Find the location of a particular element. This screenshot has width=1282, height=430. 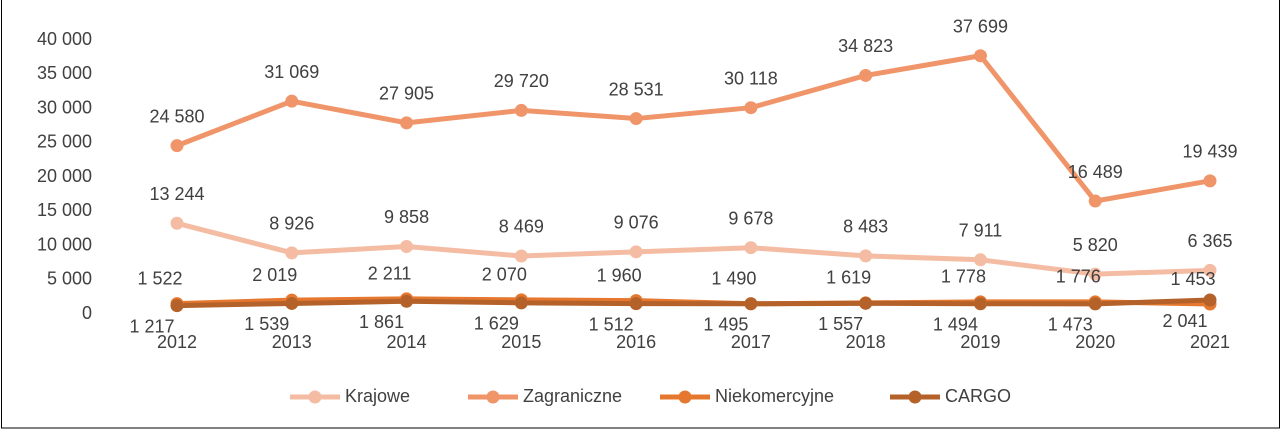

legend-label: Zagraniczne is located at coordinates (572, 396).